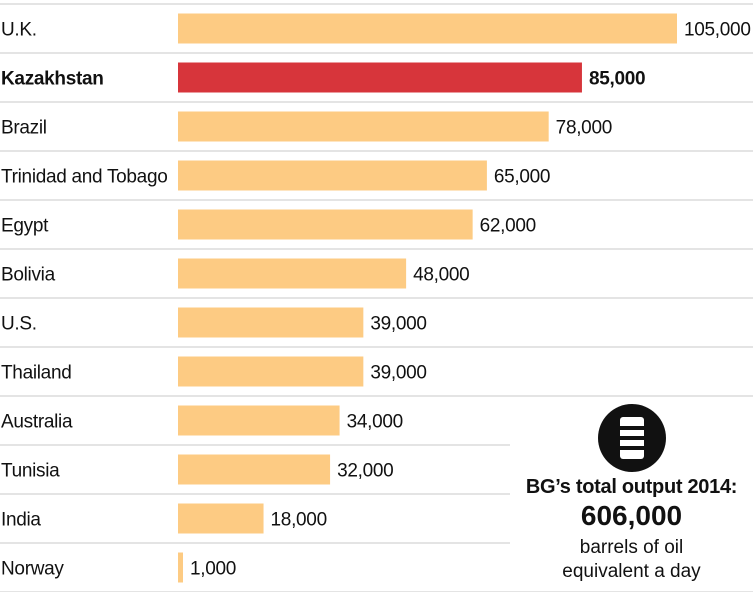 The image size is (753, 592). I want to click on bar-u-k-, so click(427, 28).